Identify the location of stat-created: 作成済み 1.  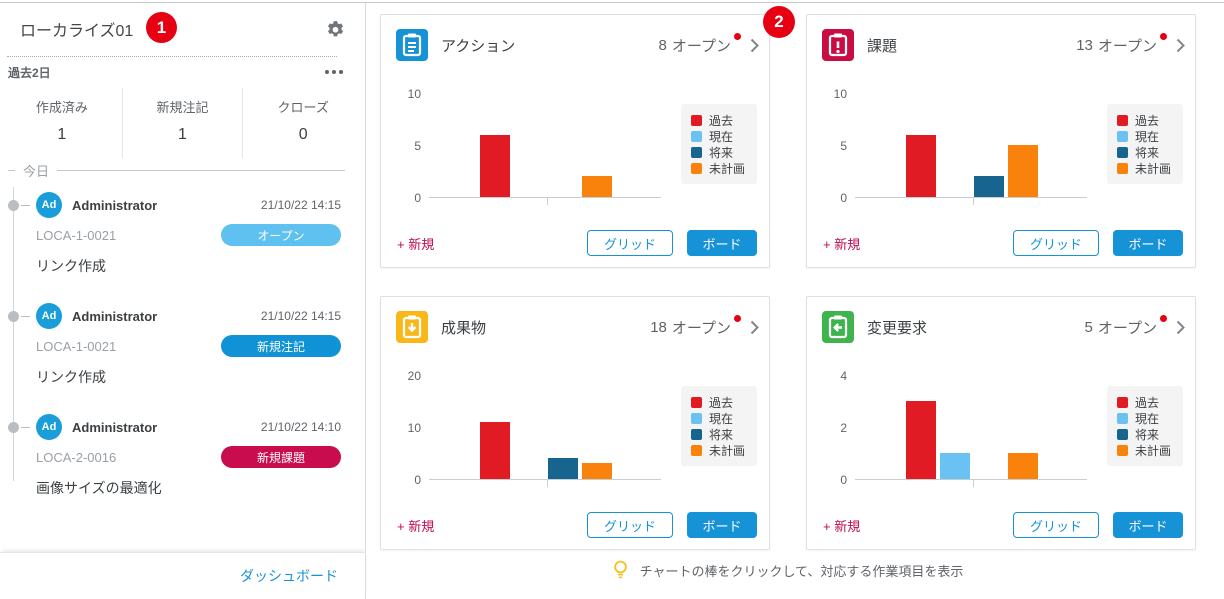
(62, 123).